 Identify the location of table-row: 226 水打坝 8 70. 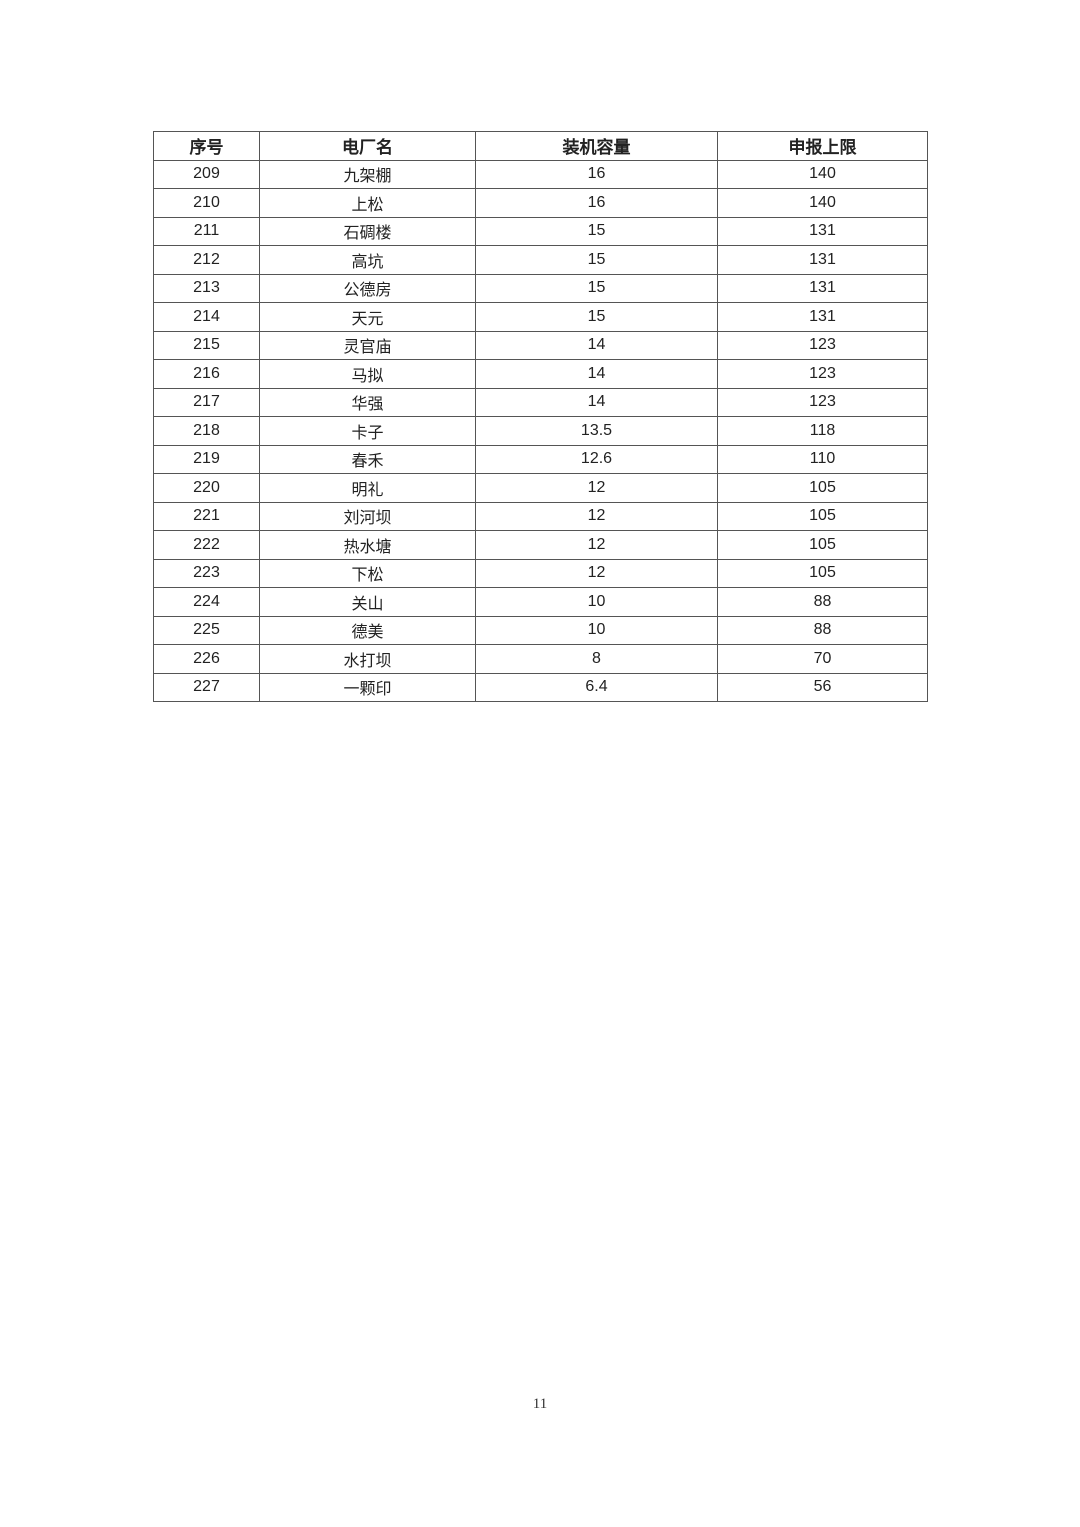
(540, 659).